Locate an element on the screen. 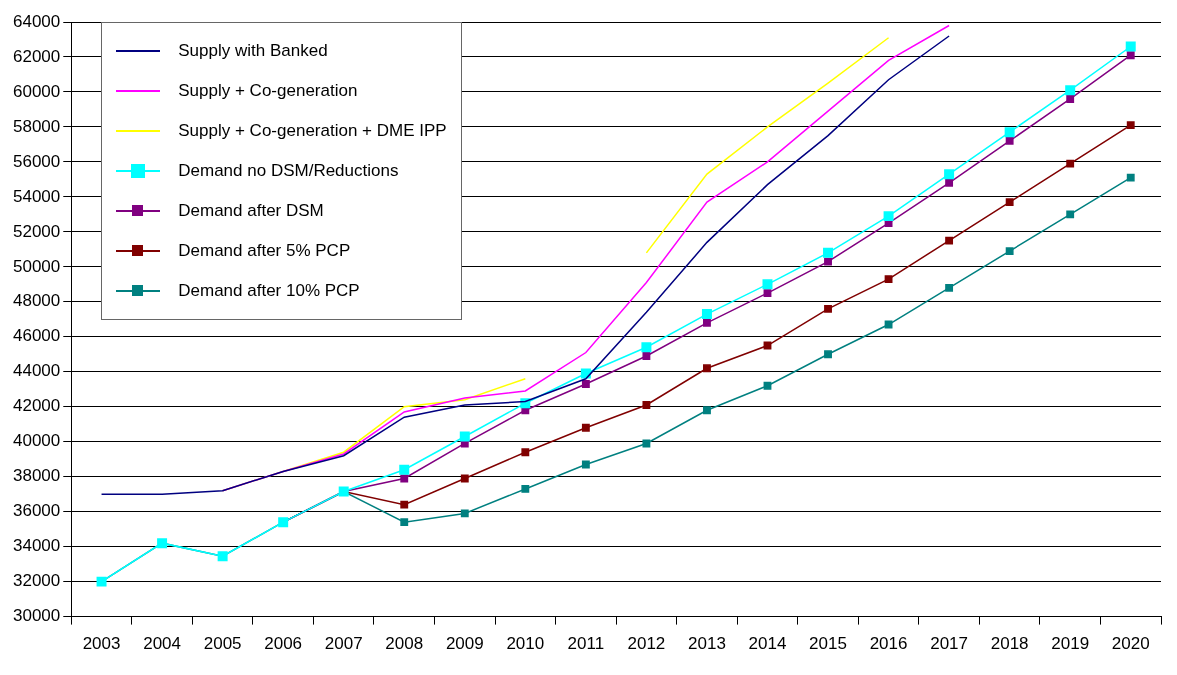  y-tick-label: 32000 is located at coordinates (36, 581).